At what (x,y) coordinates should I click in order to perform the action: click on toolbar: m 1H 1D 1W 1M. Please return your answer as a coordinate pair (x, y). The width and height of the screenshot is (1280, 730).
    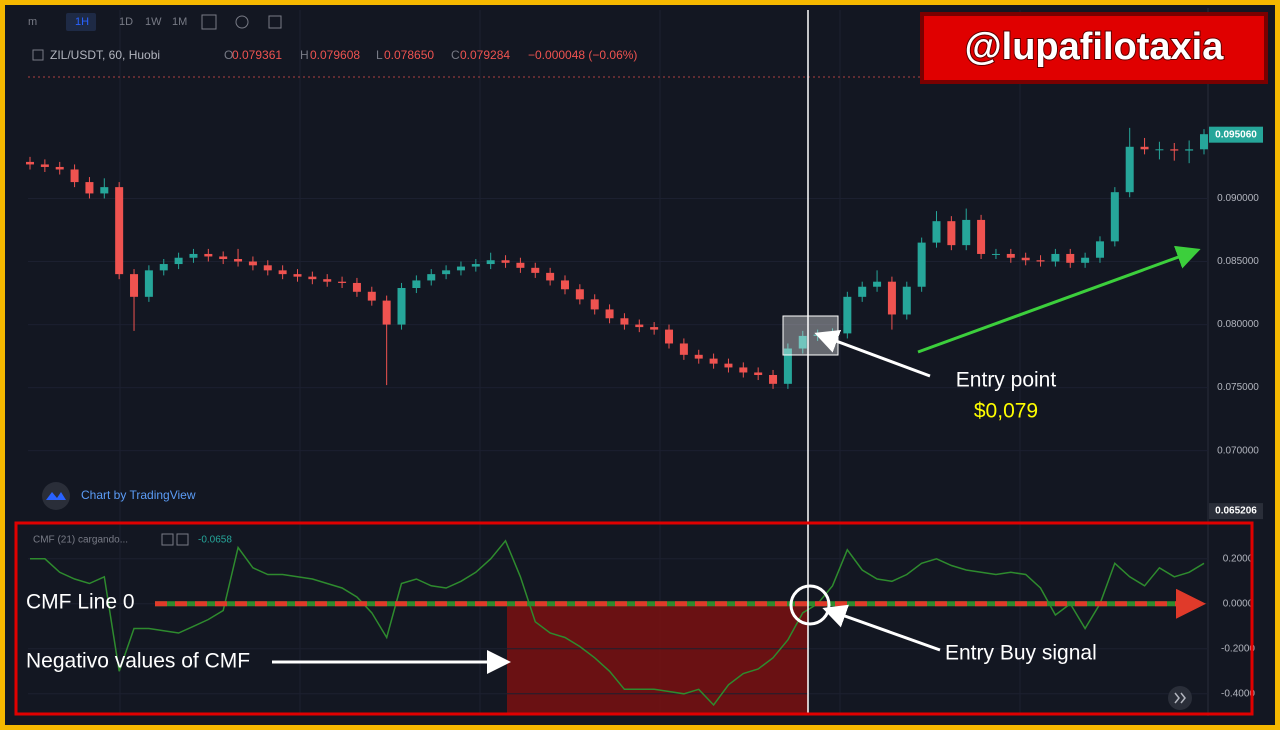
    Looking at the image, I should click on (155, 22).